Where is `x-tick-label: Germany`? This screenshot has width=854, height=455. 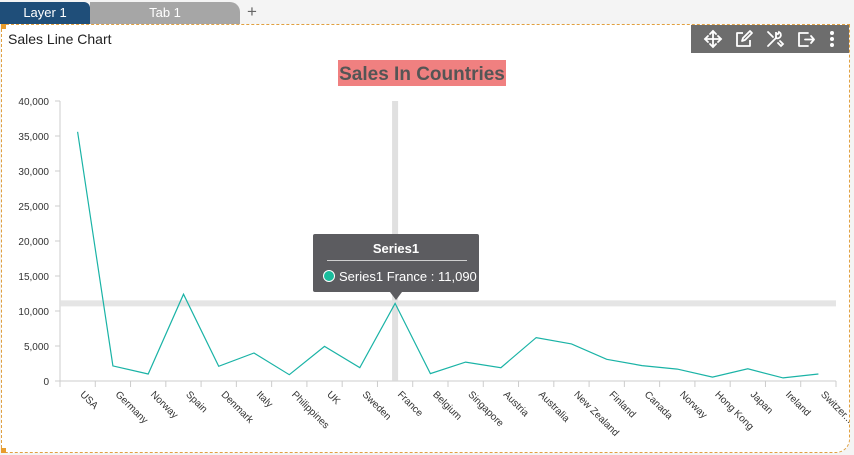
x-tick-label: Germany is located at coordinates (131, 407).